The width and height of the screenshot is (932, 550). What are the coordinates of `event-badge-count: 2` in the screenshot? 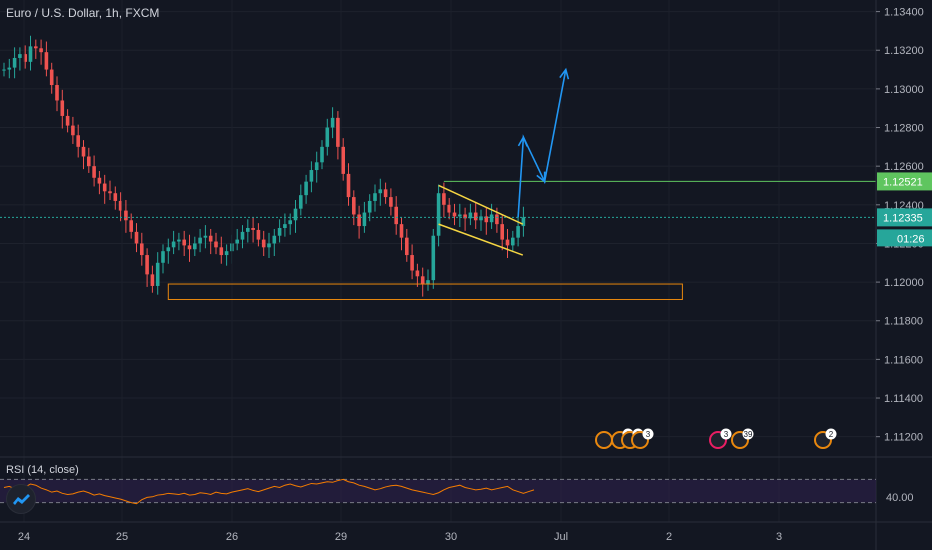 It's located at (831, 434).